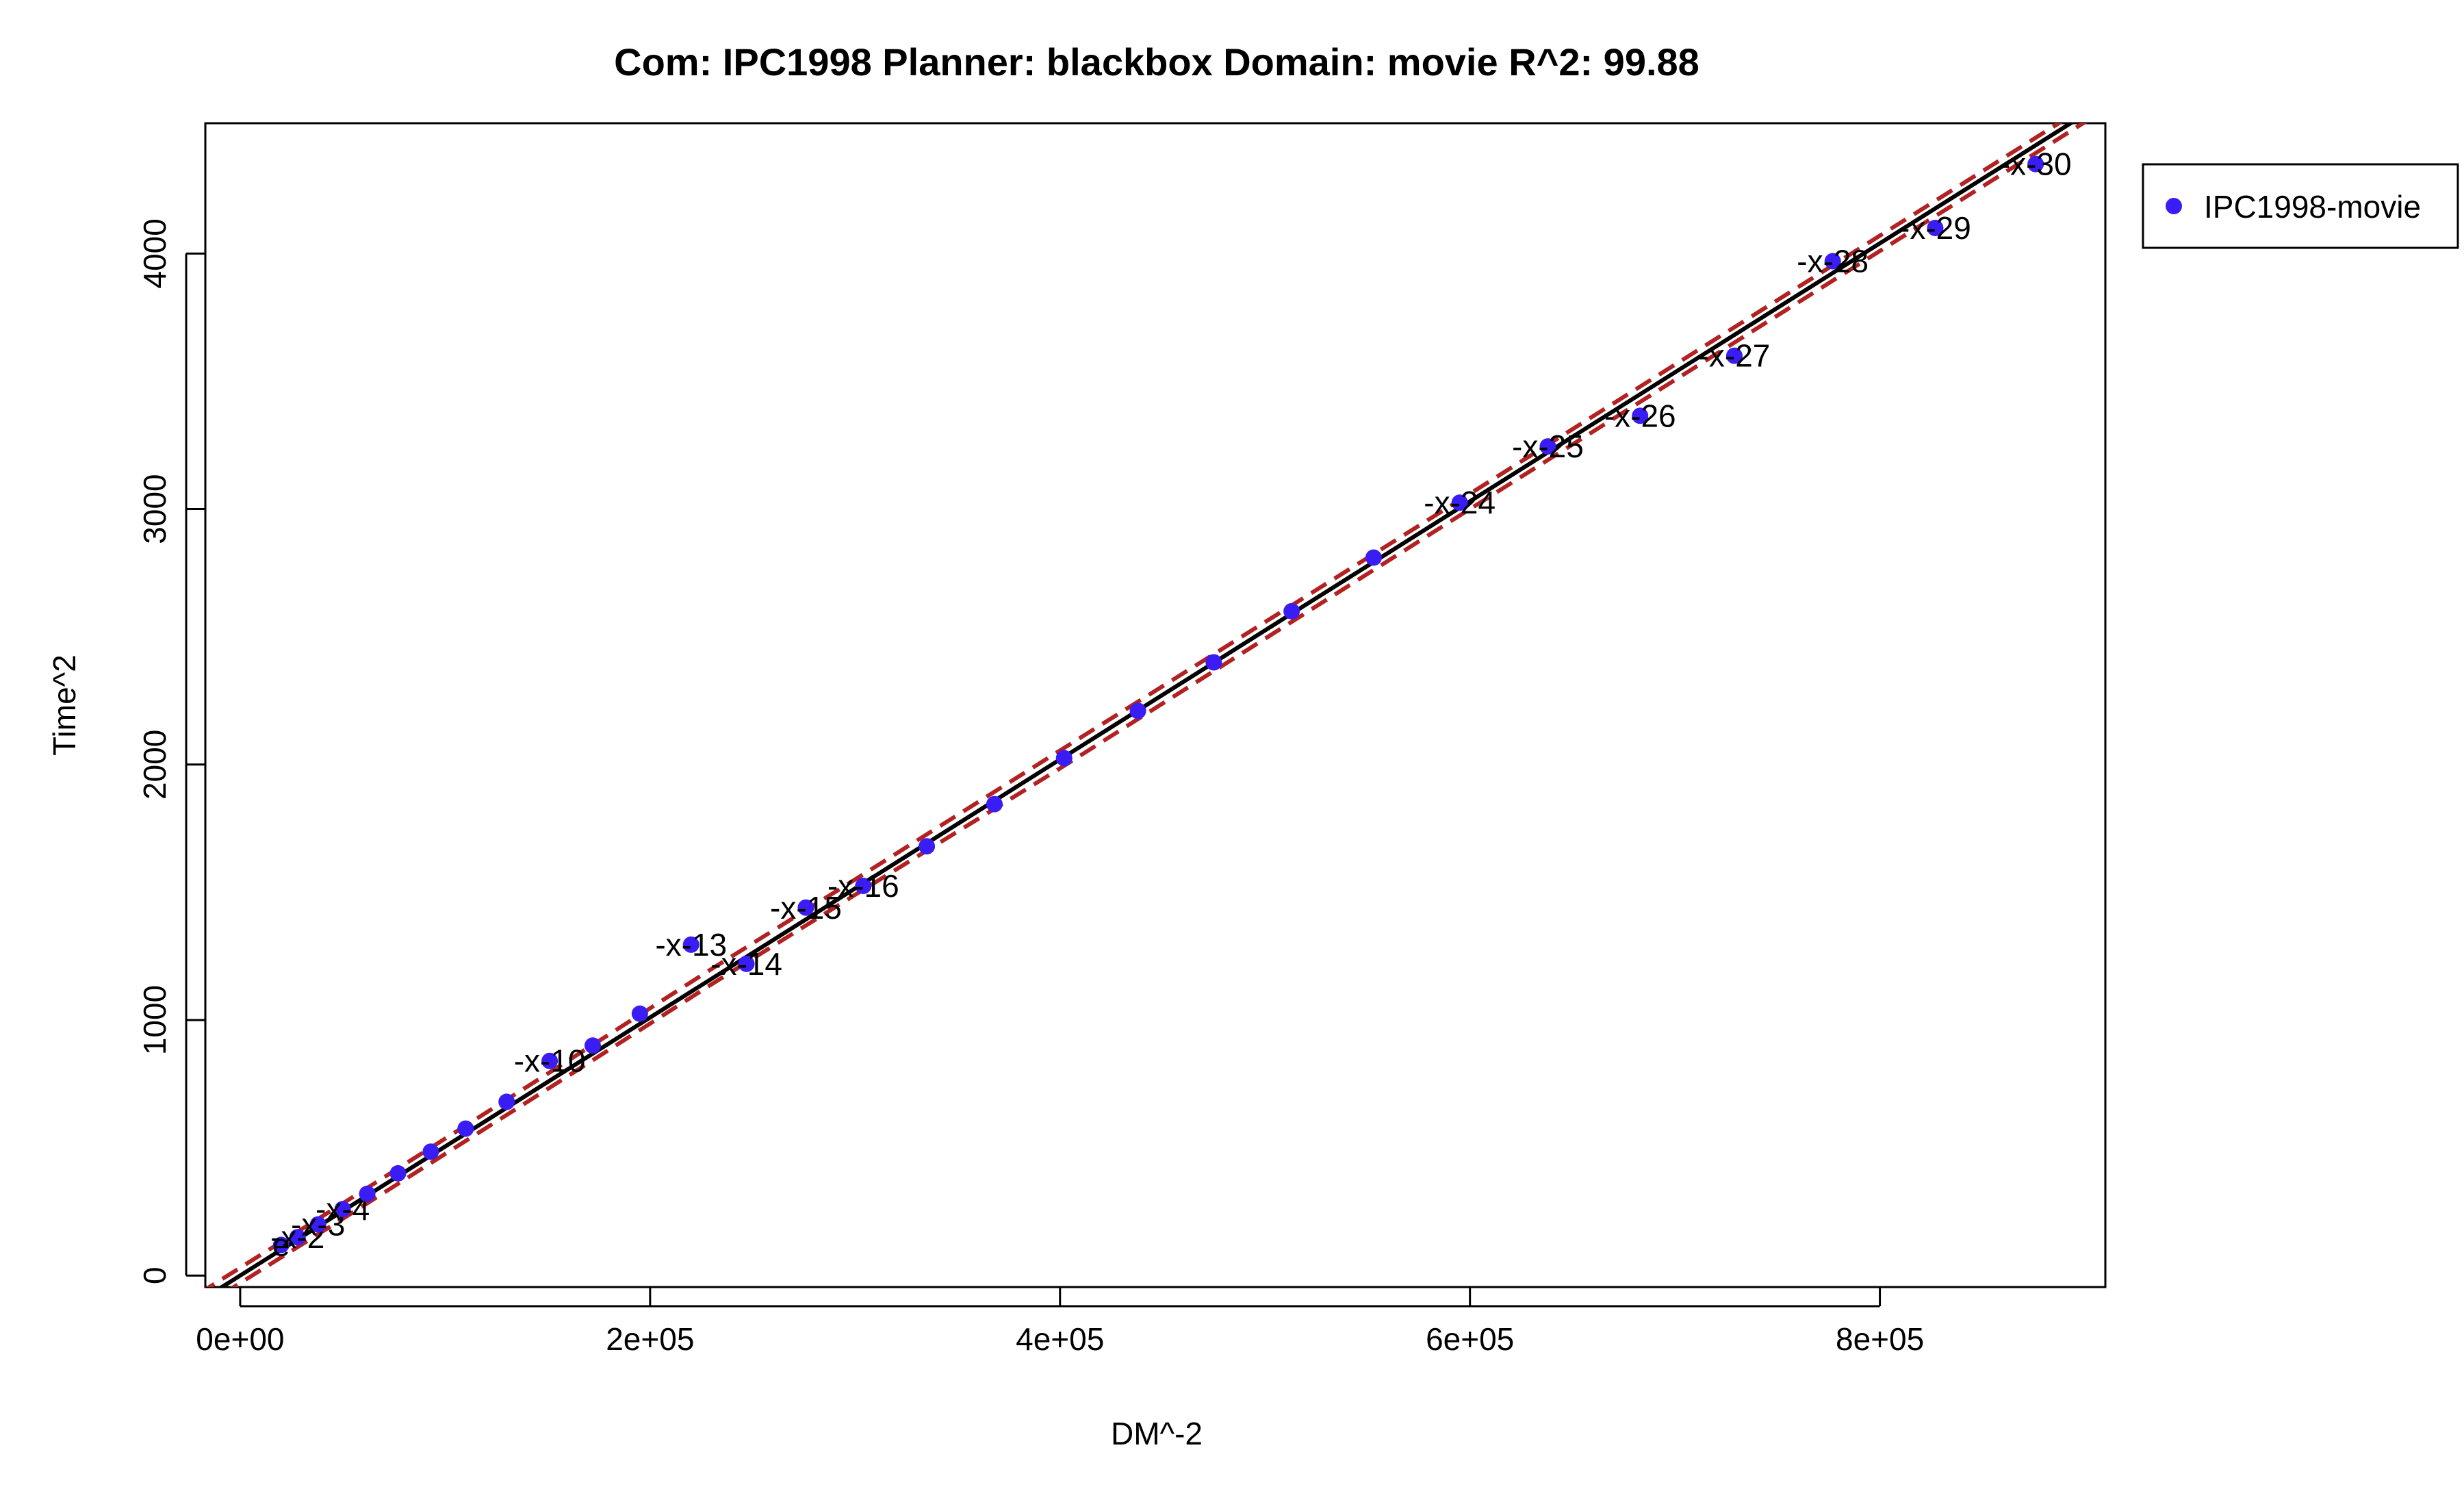  What do you see at coordinates (64, 705) in the screenshot?
I see `y-axis-label: Time^2` at bounding box center [64, 705].